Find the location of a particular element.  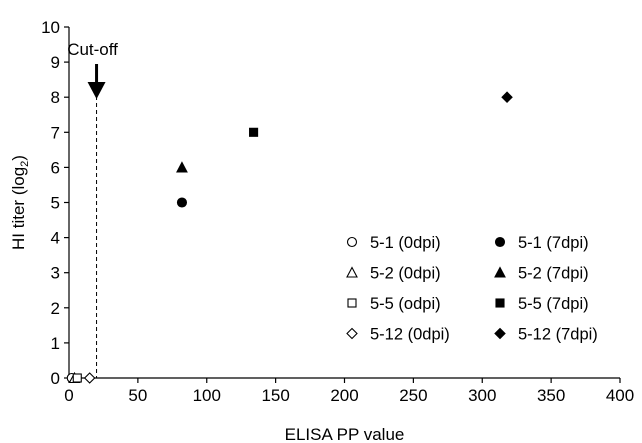

y-tick-label: 5 is located at coordinates (55, 203).